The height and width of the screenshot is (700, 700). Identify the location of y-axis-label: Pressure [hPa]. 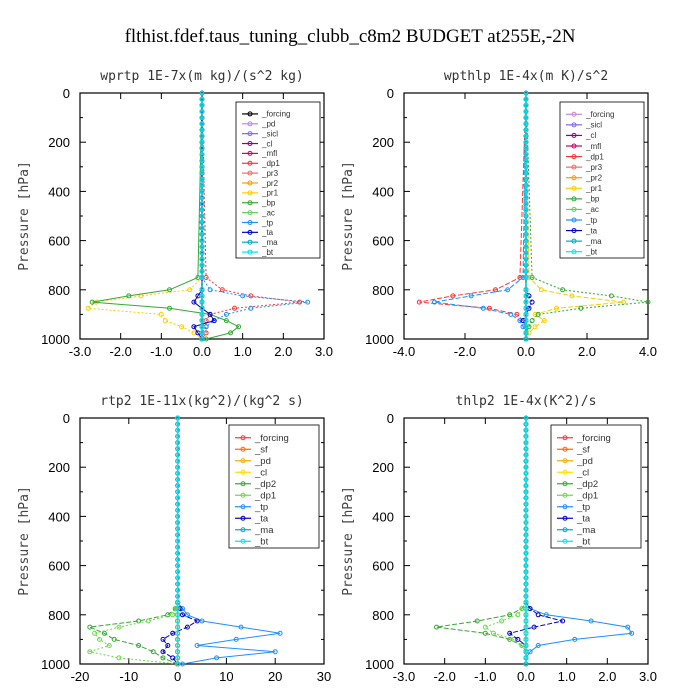
(348, 541).